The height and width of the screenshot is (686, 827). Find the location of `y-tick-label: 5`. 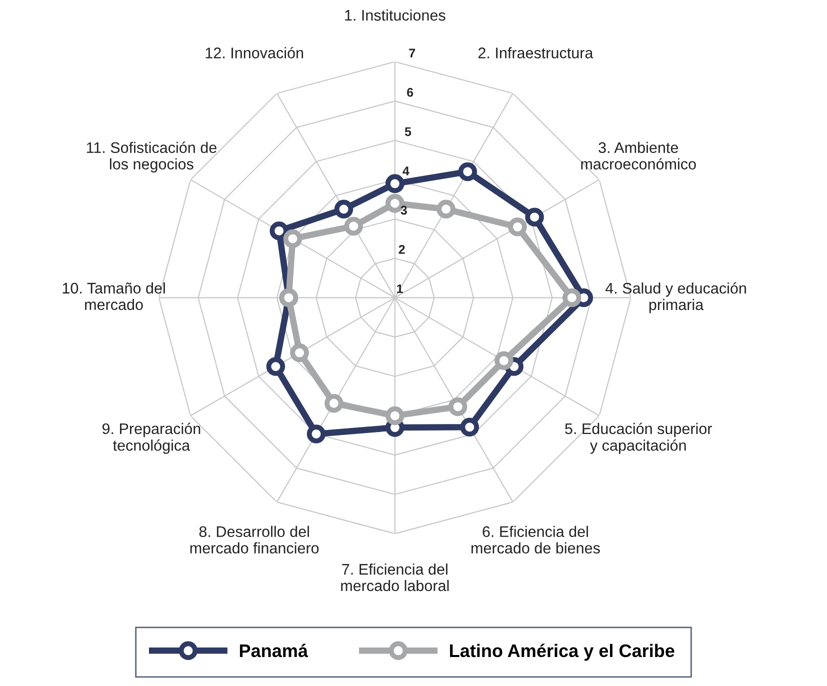

y-tick-label: 5 is located at coordinates (408, 131).